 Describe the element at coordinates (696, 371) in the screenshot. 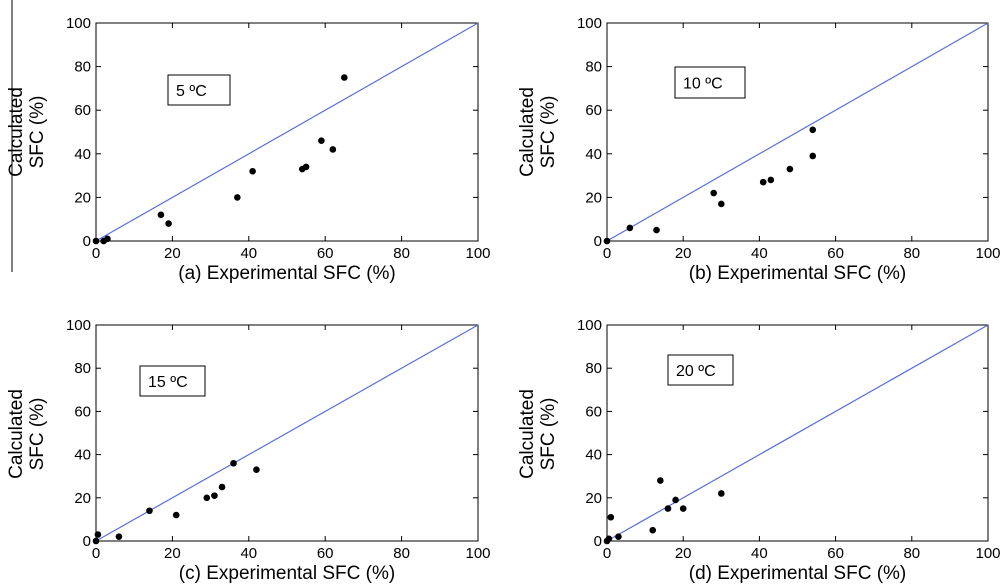

I see `temperature-annotation: 20 ºC` at that location.